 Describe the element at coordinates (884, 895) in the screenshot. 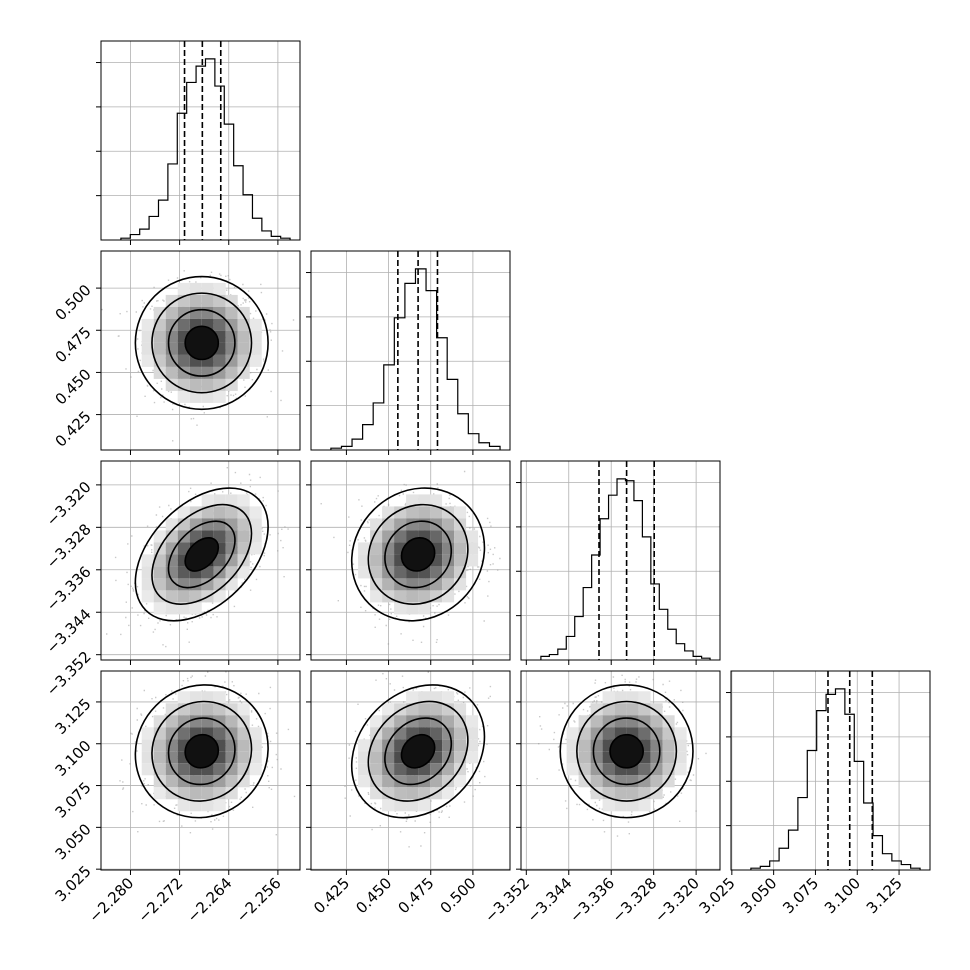

I see `x-tick-label: 3.125` at that location.